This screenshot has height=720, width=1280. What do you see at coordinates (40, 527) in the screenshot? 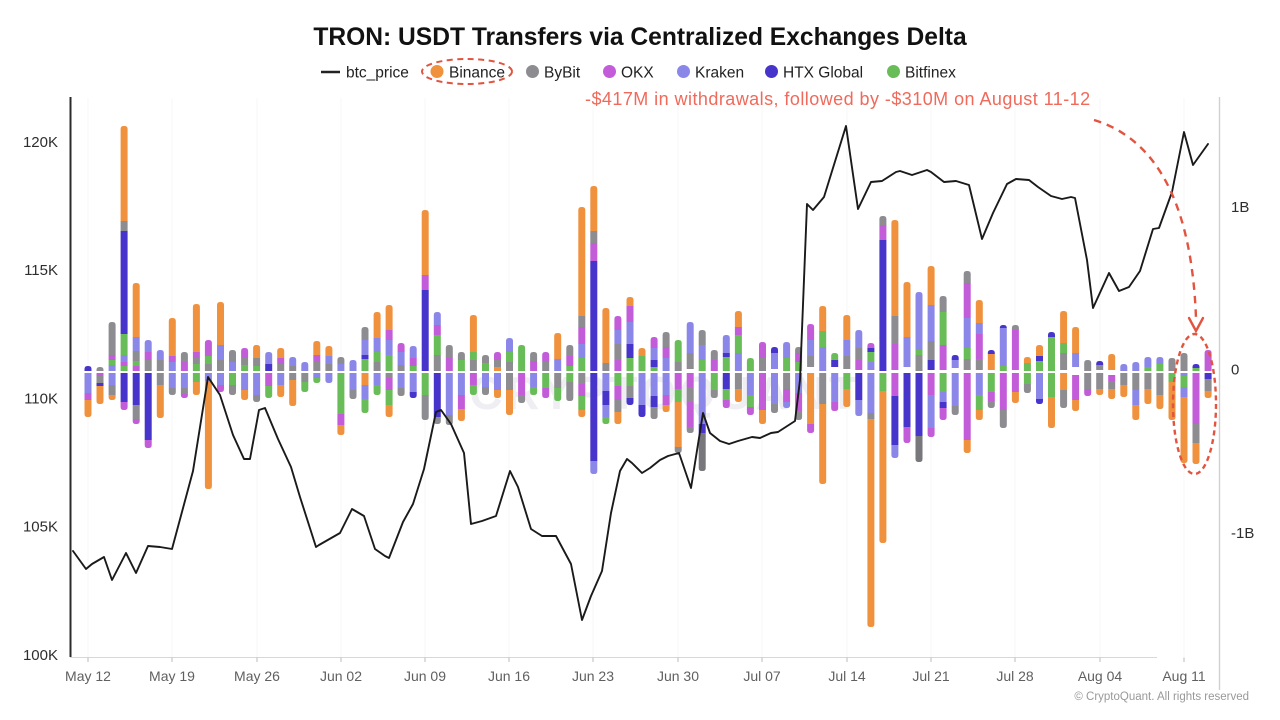
I see `svg-text: 105K` at bounding box center [40, 527].